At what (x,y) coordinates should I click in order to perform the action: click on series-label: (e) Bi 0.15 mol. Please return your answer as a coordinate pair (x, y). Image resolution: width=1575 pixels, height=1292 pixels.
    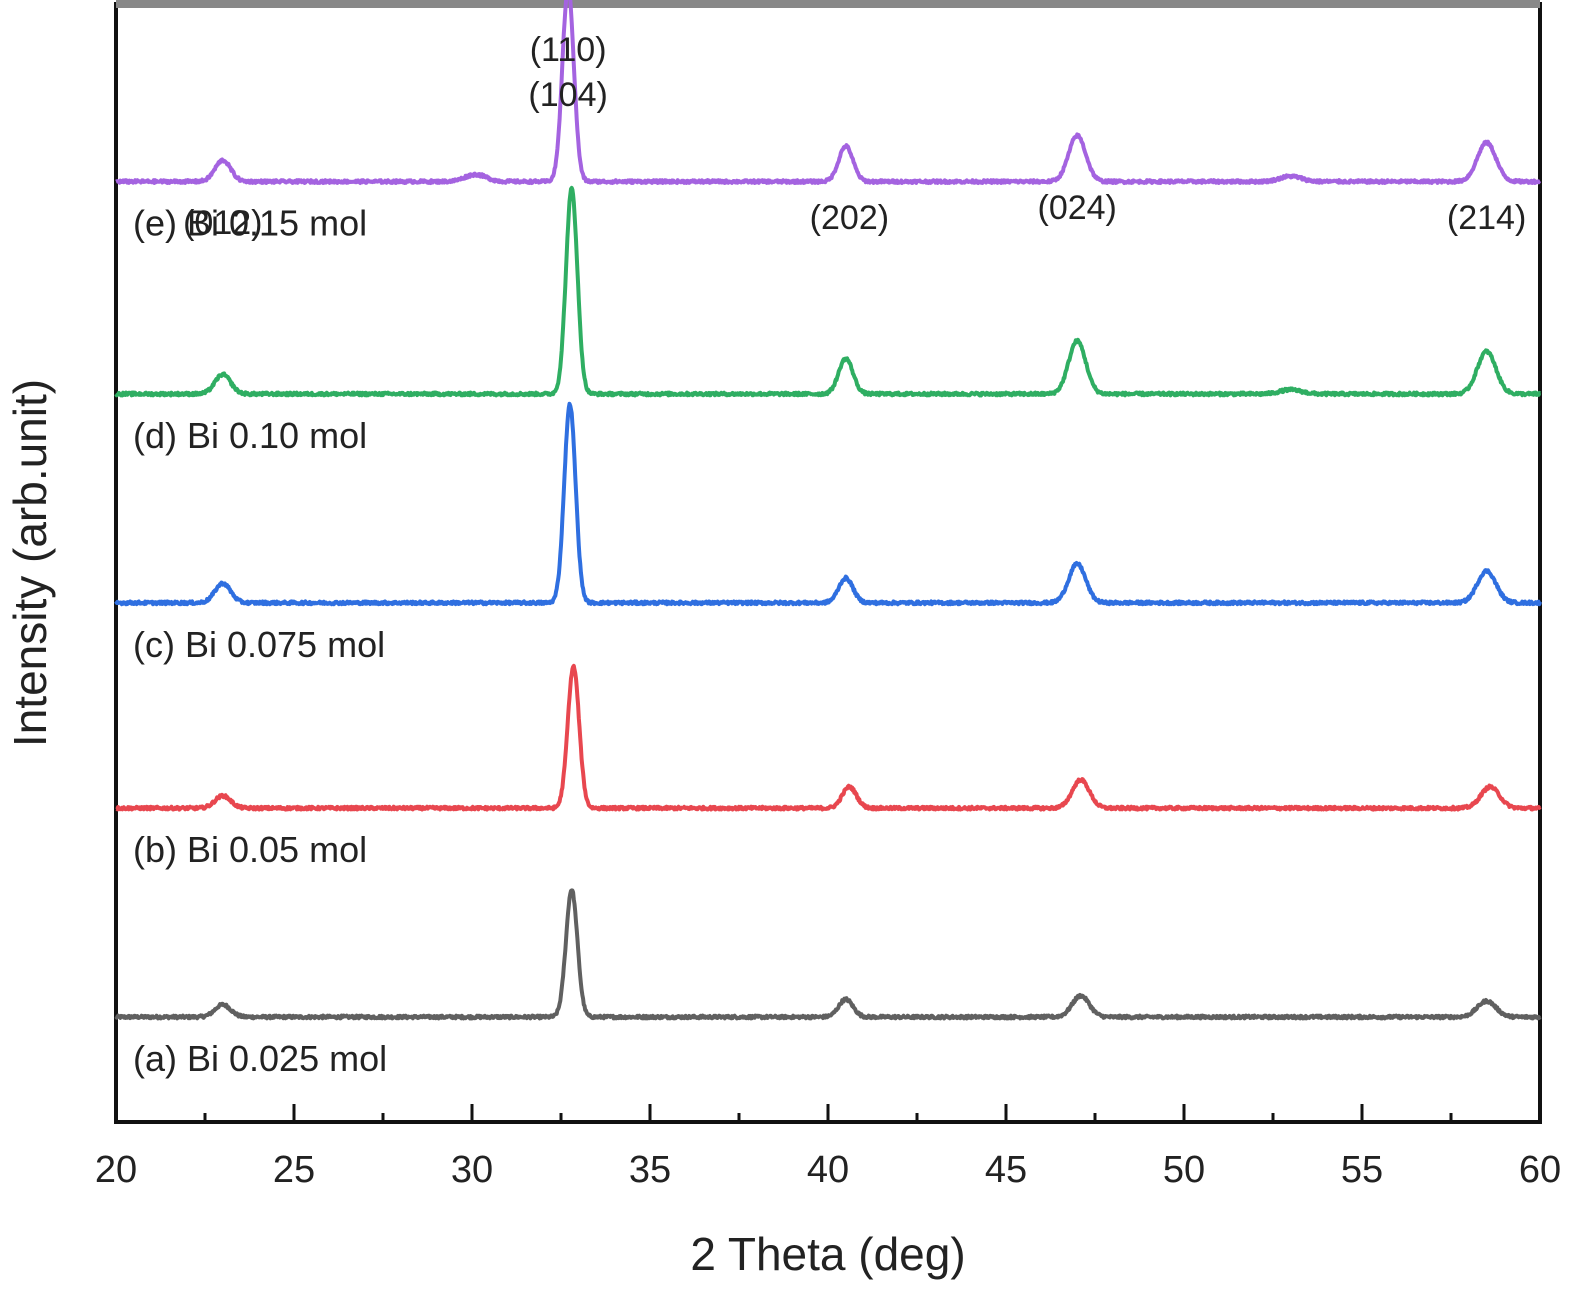
    Looking at the image, I should click on (250, 223).